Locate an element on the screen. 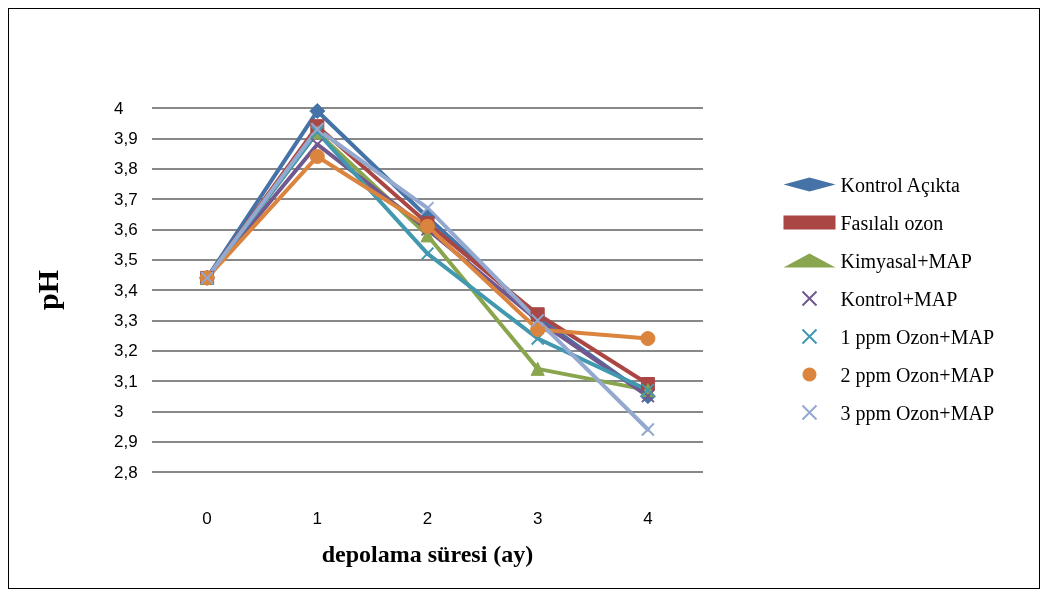 This screenshot has height=597, width=1048. x-tick-label: 2 is located at coordinates (427, 518).